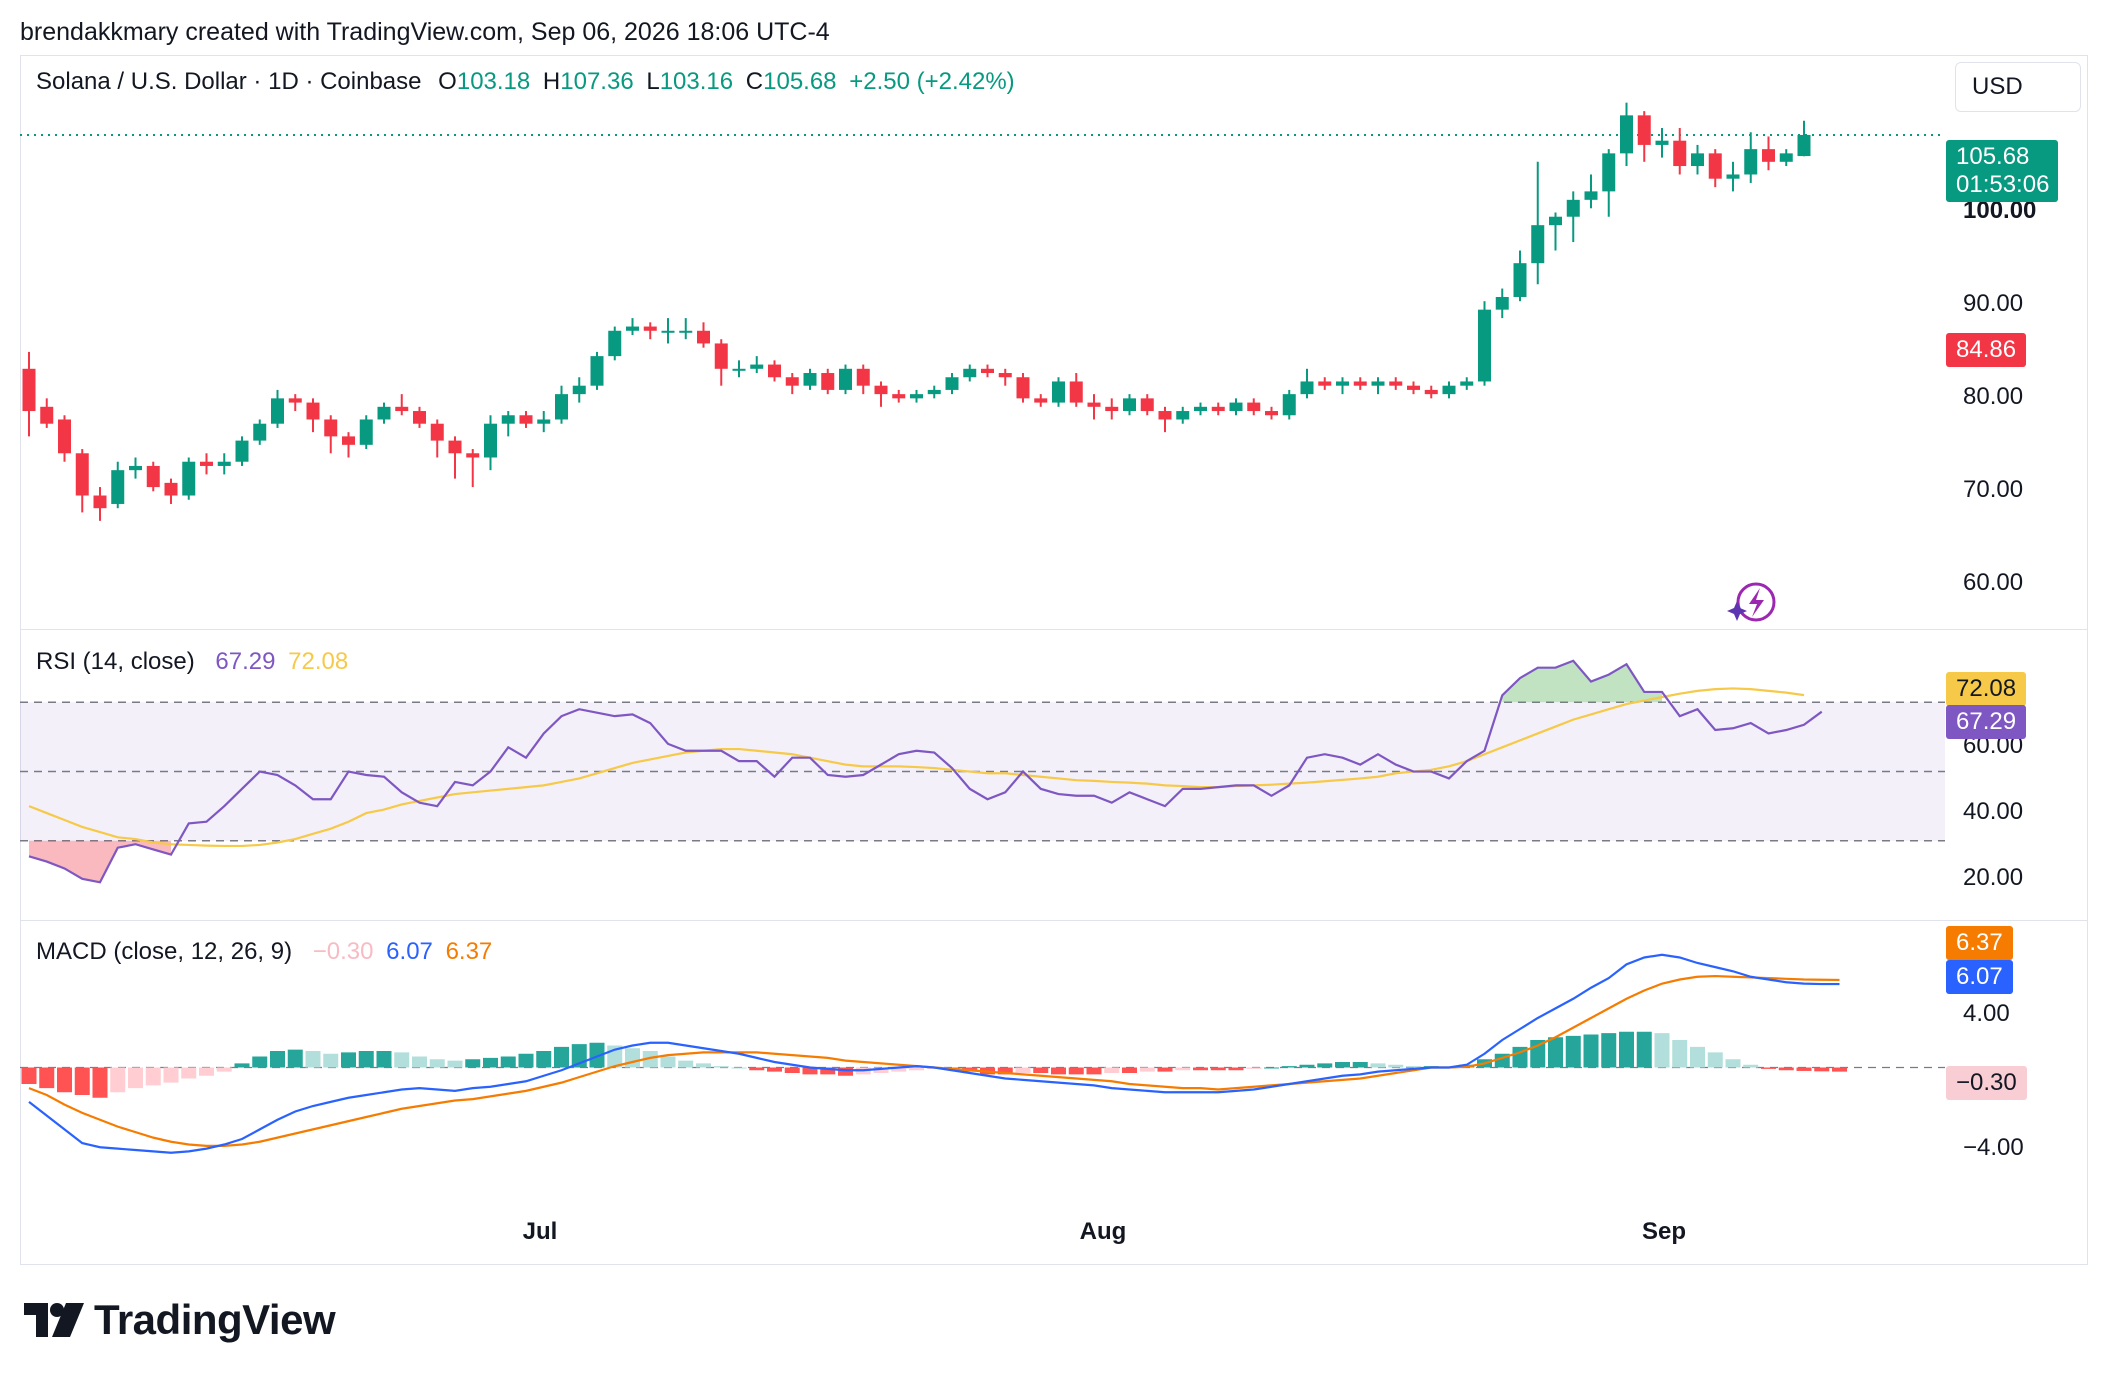 The width and height of the screenshot is (2108, 1380). I want to click on rsi-overbought-fill, so click(1582, 681).